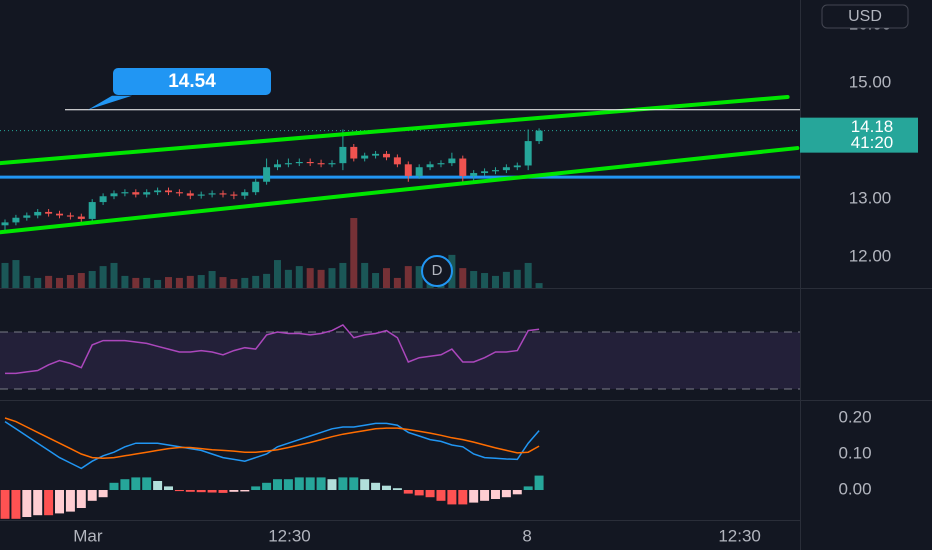 The image size is (932, 550). What do you see at coordinates (870, 198) in the screenshot?
I see `y-tick-label: 13.00` at bounding box center [870, 198].